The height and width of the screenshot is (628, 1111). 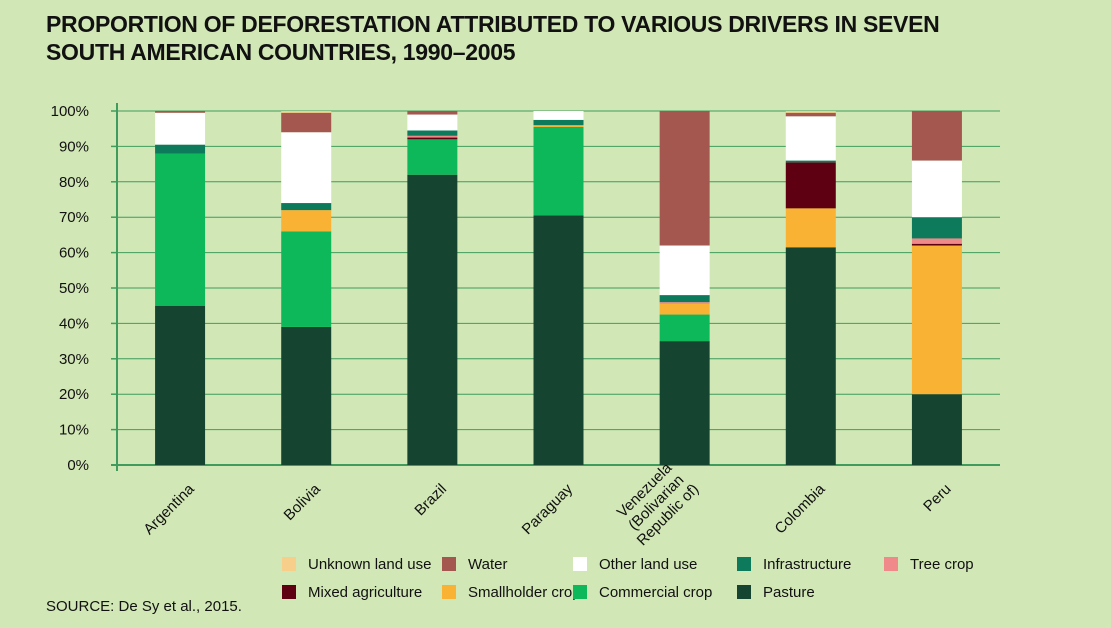 I want to click on legend-label: Mixed agriculture, so click(x=365, y=592).